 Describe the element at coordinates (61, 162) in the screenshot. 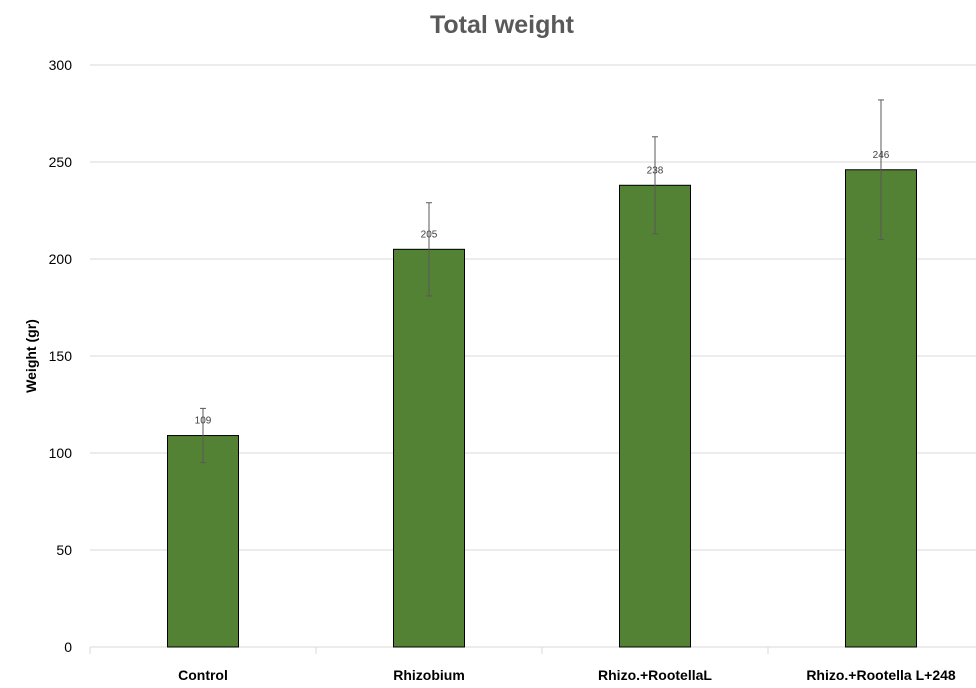

I see `y-tick-label: 250` at that location.